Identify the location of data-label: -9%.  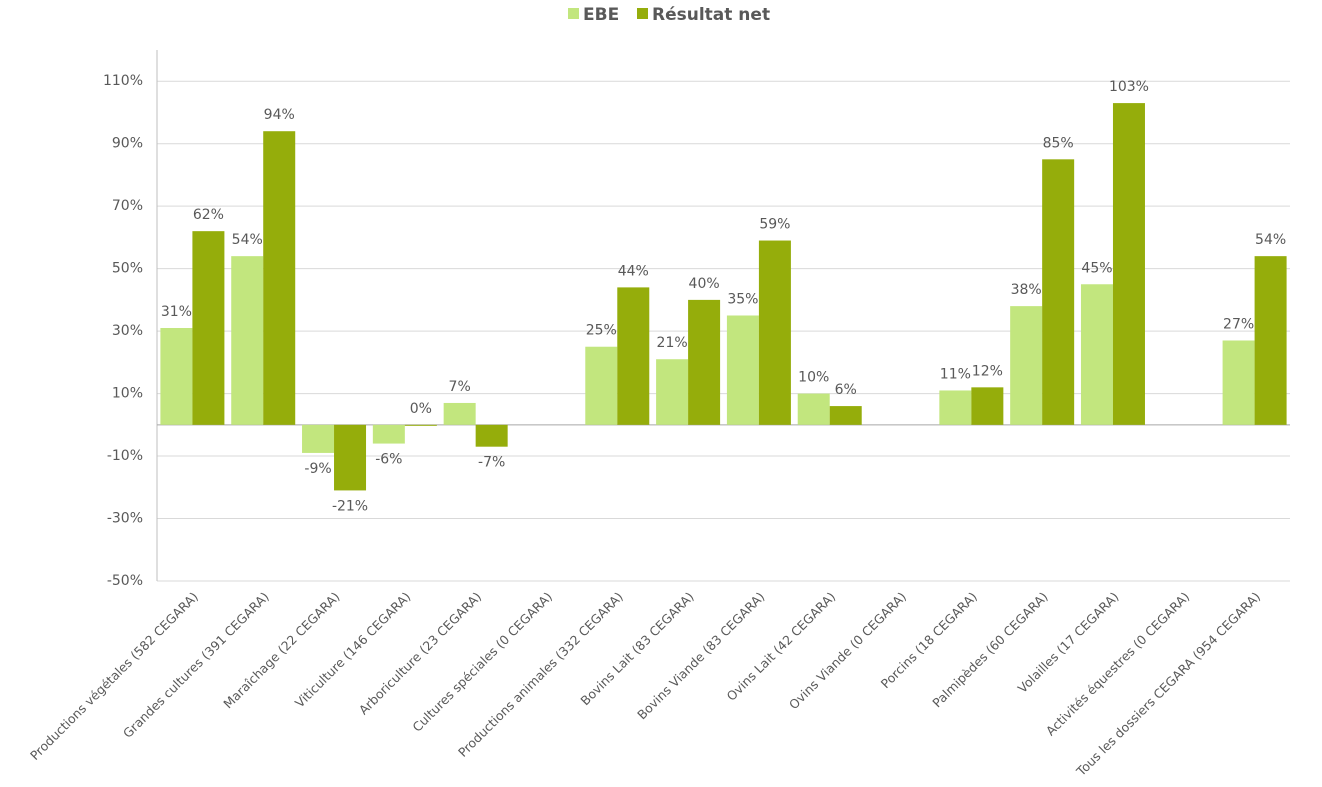
(317, 469).